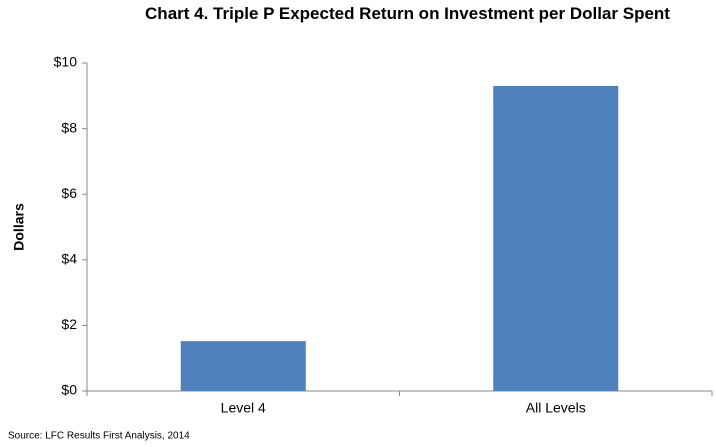 The height and width of the screenshot is (447, 716). I want to click on y-tick-label: $2, so click(69, 324).